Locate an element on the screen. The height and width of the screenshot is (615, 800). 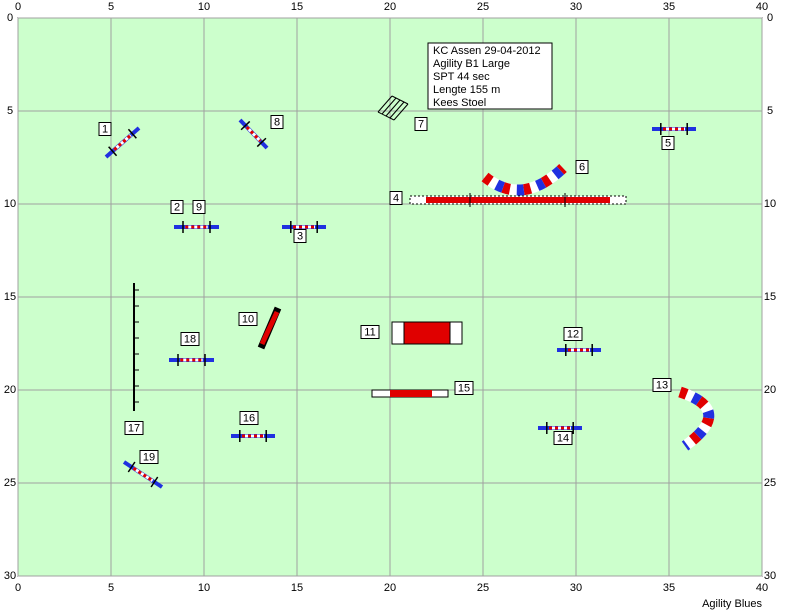
dogwalk-plank is located at coordinates (518, 200).